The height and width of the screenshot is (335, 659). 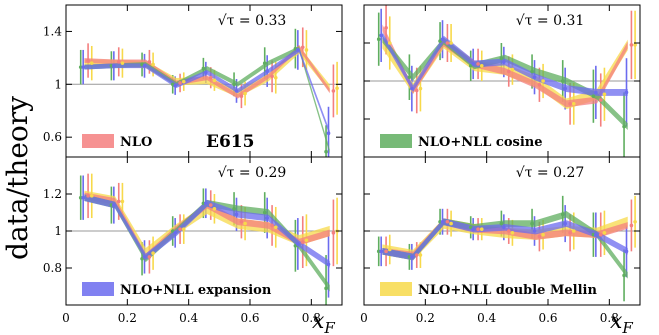 I want to click on legend-entry: NLO+NLL expansion, so click(x=177, y=290).